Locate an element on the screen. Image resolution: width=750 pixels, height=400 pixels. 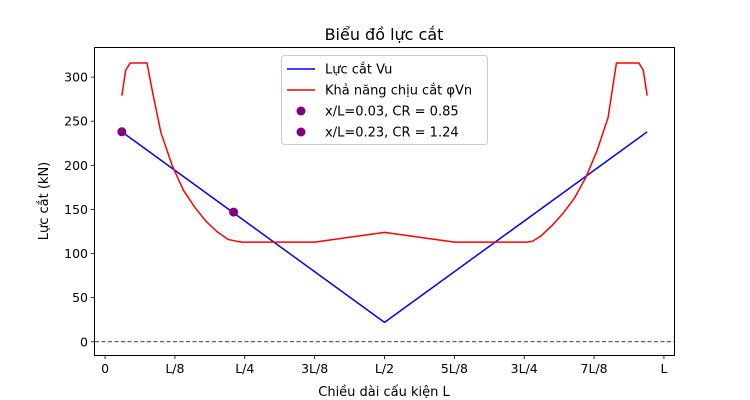
x-axis-title: Chiều dài cấu kiện L is located at coordinates (384, 392).